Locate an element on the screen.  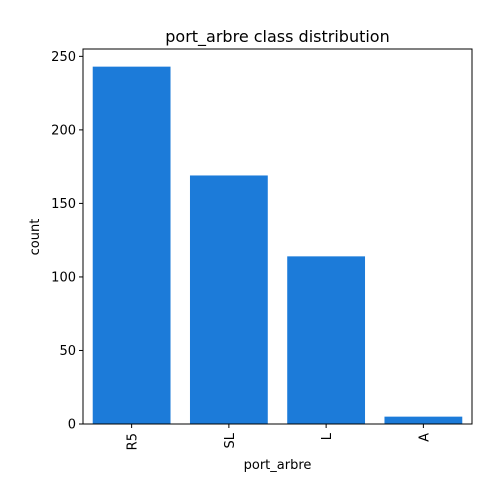
x-axis-title: port_arbre is located at coordinates (278, 465).